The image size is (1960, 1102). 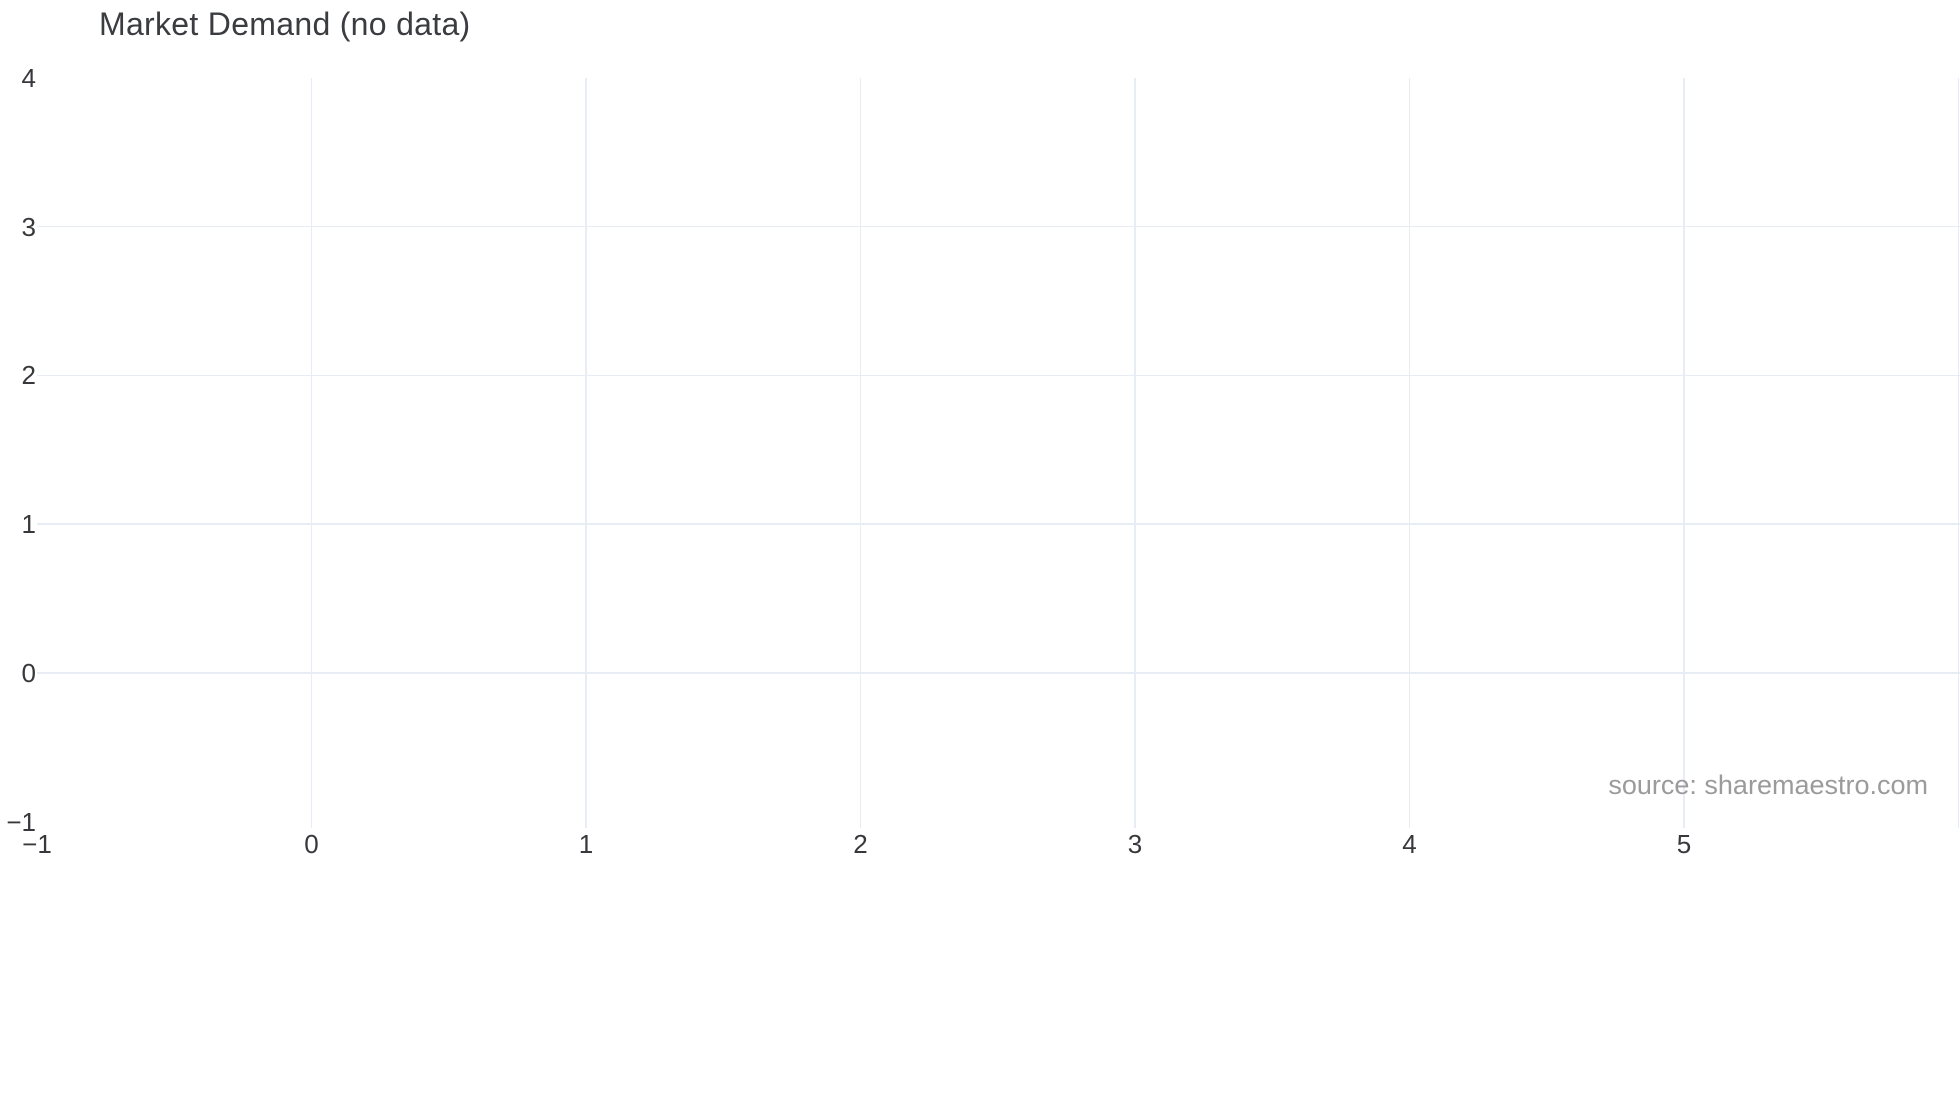 I want to click on x-tick-label: 5, so click(x=1684, y=844).